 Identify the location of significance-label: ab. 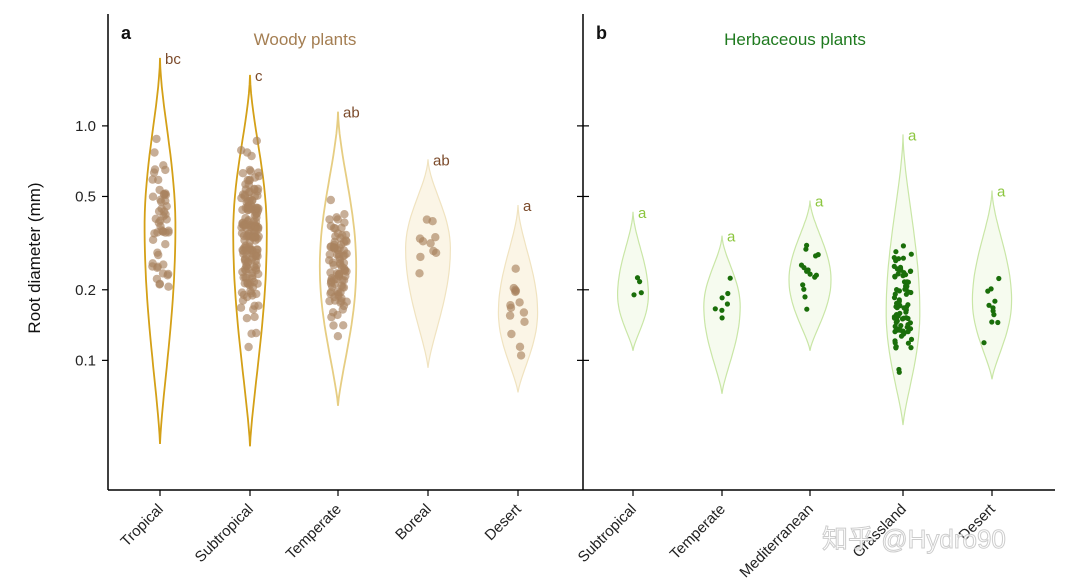
(441, 160).